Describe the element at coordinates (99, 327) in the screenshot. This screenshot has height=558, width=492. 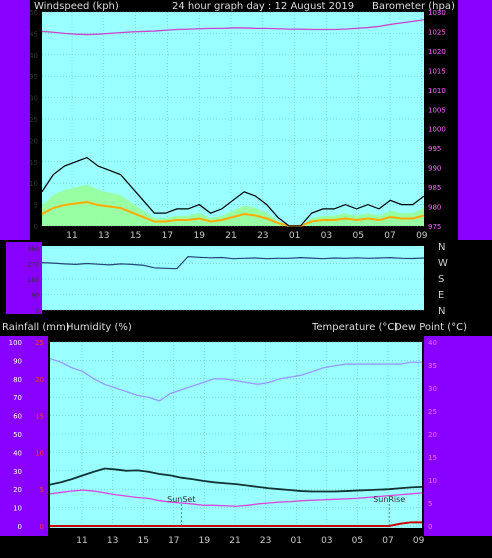
I see `humidity-label: Humidity (%)` at that location.